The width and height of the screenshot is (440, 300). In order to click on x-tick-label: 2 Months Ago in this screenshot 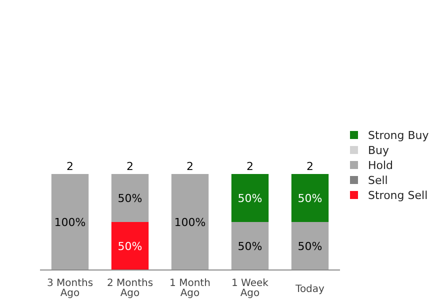, I will do `click(130, 288)`.